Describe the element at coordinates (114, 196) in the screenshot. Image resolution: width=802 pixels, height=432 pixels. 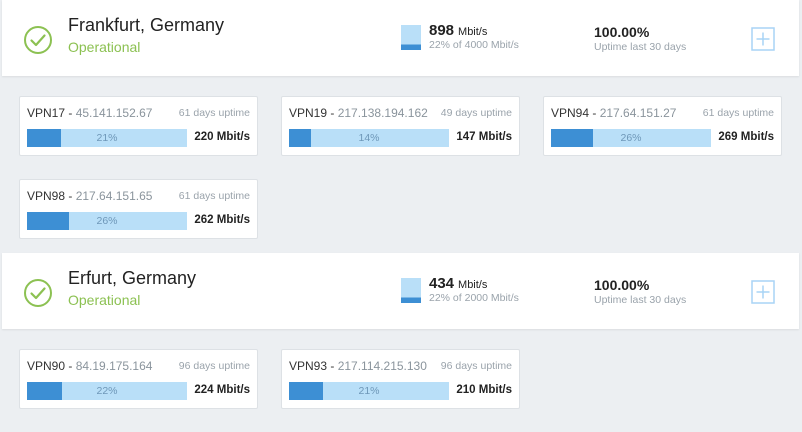
I see `server-ip: 217.64.151.65` at that location.